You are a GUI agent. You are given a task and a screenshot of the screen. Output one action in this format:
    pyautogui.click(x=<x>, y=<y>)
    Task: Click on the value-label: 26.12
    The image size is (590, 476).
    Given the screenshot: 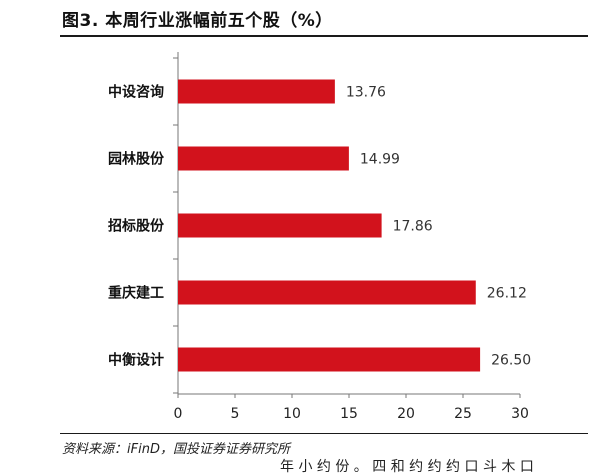 What is the action you would take?
    pyautogui.click(x=507, y=294)
    